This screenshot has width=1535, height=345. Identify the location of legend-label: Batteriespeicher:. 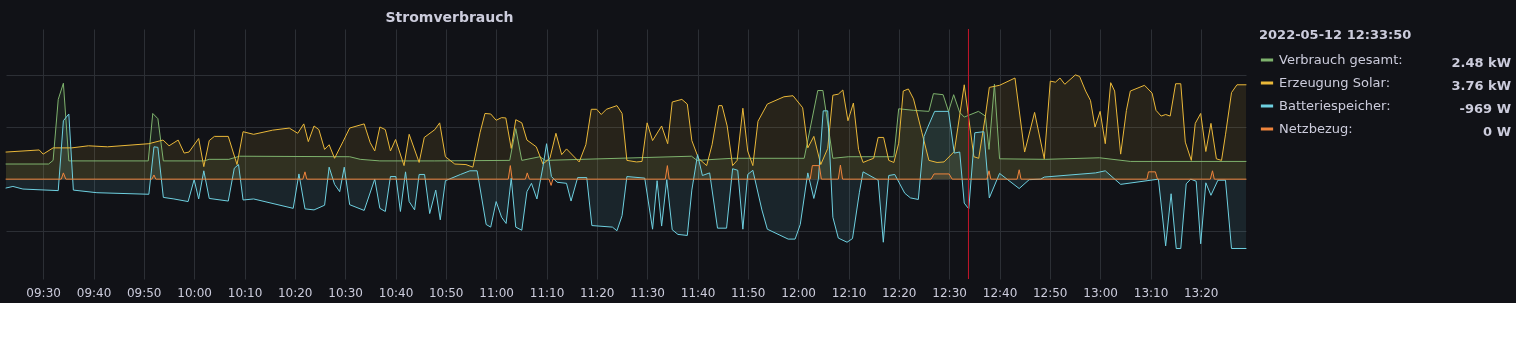
(1335, 105).